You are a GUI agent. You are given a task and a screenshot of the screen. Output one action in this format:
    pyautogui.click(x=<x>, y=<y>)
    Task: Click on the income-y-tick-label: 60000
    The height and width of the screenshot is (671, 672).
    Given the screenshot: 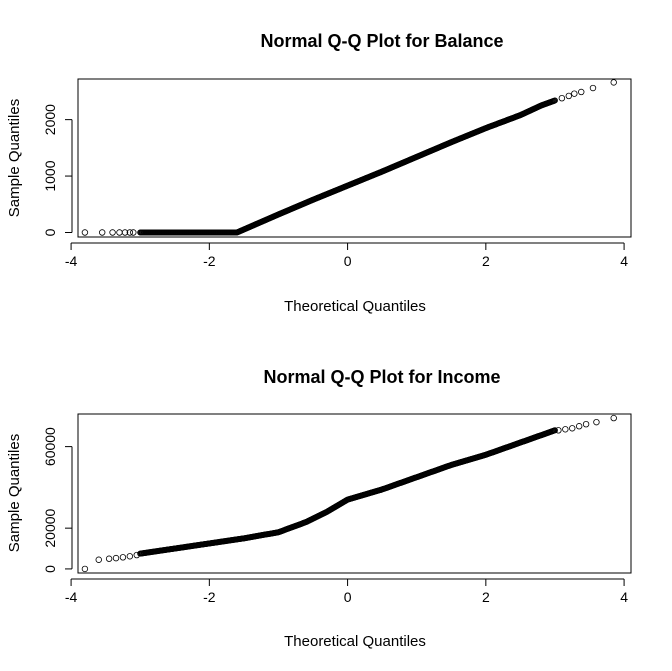 What is the action you would take?
    pyautogui.click(x=50, y=446)
    